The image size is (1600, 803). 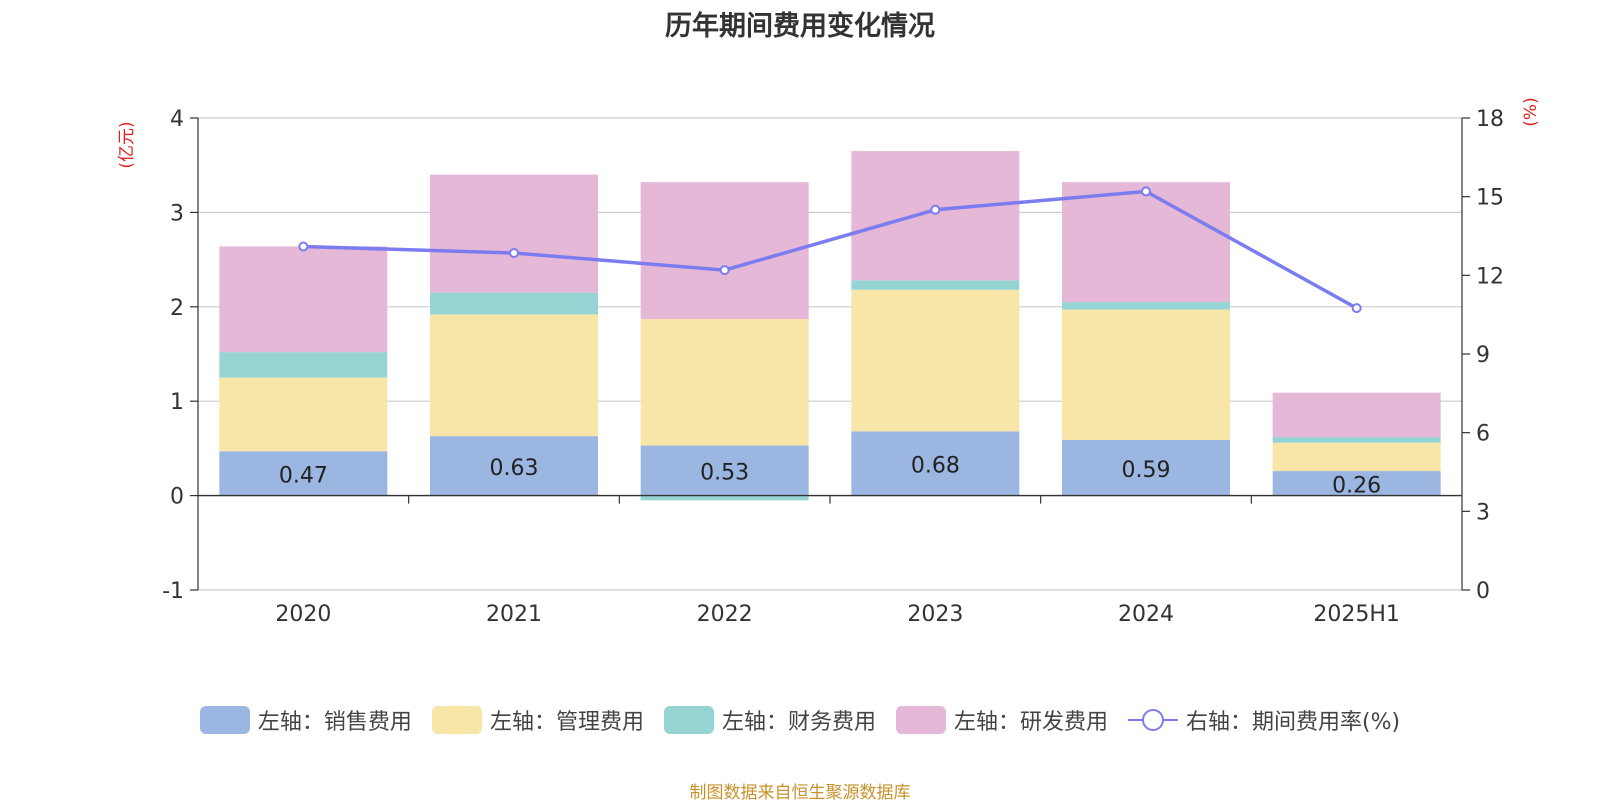 What do you see at coordinates (303, 365) in the screenshot?
I see `bar-左轴财务费用-2020` at bounding box center [303, 365].